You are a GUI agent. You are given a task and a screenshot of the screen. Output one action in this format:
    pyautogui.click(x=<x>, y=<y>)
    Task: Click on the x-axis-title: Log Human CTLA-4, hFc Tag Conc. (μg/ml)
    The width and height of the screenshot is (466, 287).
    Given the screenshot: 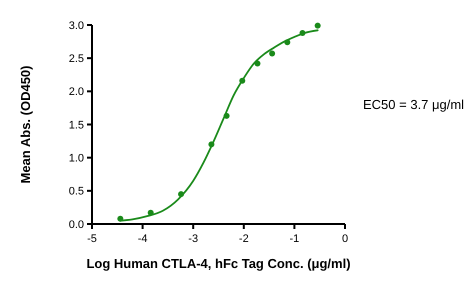 What is the action you would take?
    pyautogui.click(x=218, y=263)
    